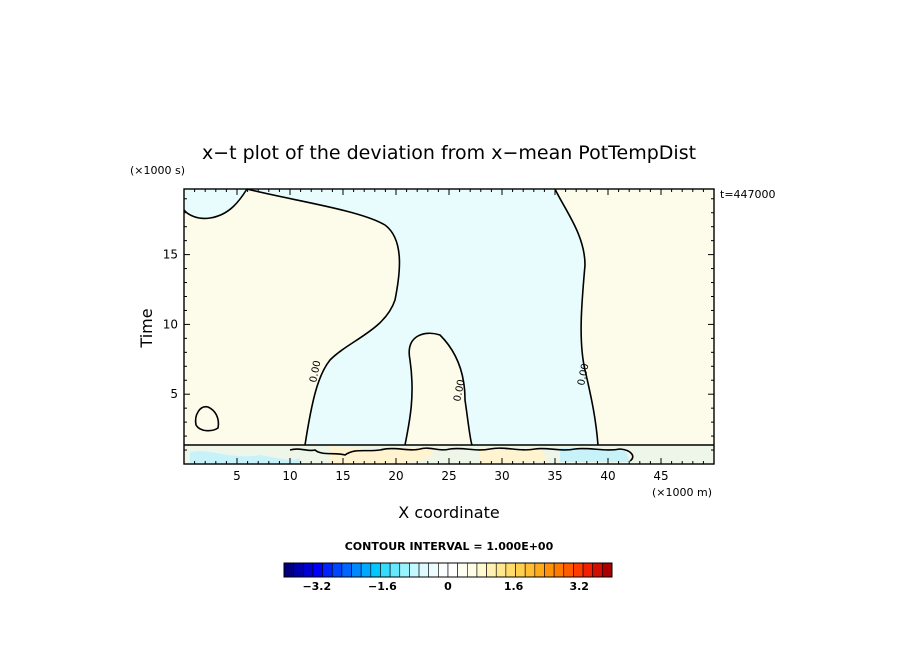 The width and height of the screenshot is (904, 654). Describe the element at coordinates (237, 476) in the screenshot. I see `x-tick-label: 5` at that location.